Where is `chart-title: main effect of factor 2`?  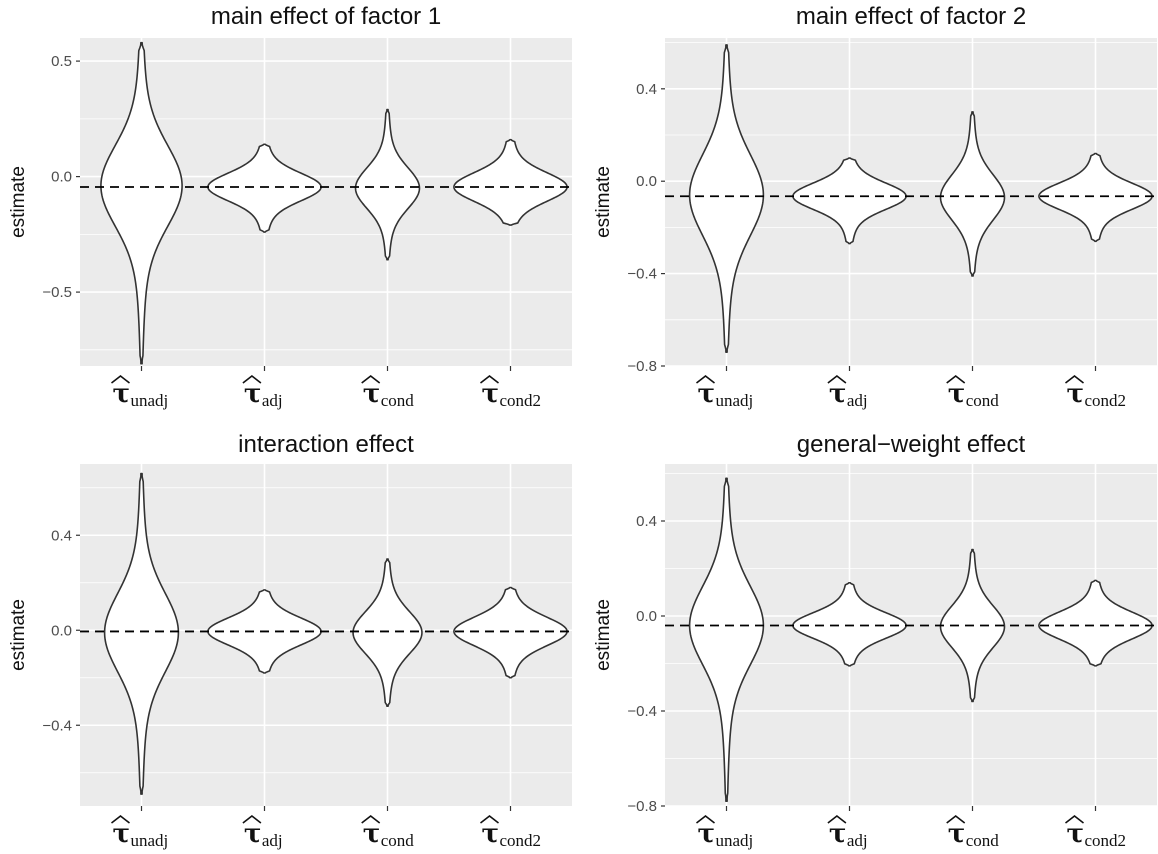 chart-title: main effect of factor 2 is located at coordinates (911, 16).